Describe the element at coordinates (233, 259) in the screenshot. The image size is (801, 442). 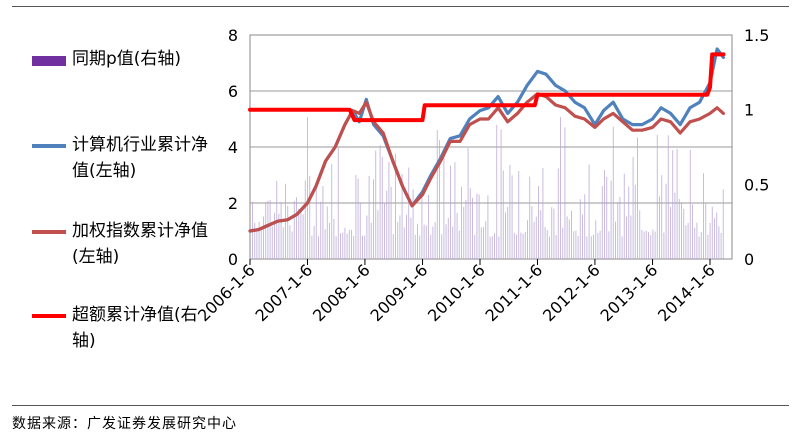
I see `y-left-tick-label: 0` at that location.